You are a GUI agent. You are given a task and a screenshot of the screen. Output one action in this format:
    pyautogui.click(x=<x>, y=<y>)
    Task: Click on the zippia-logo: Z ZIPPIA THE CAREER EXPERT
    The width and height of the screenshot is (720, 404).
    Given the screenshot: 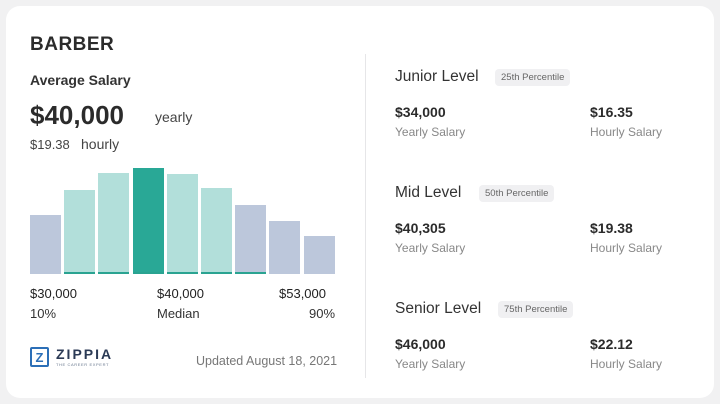 What is the action you would take?
    pyautogui.click(x=71, y=357)
    